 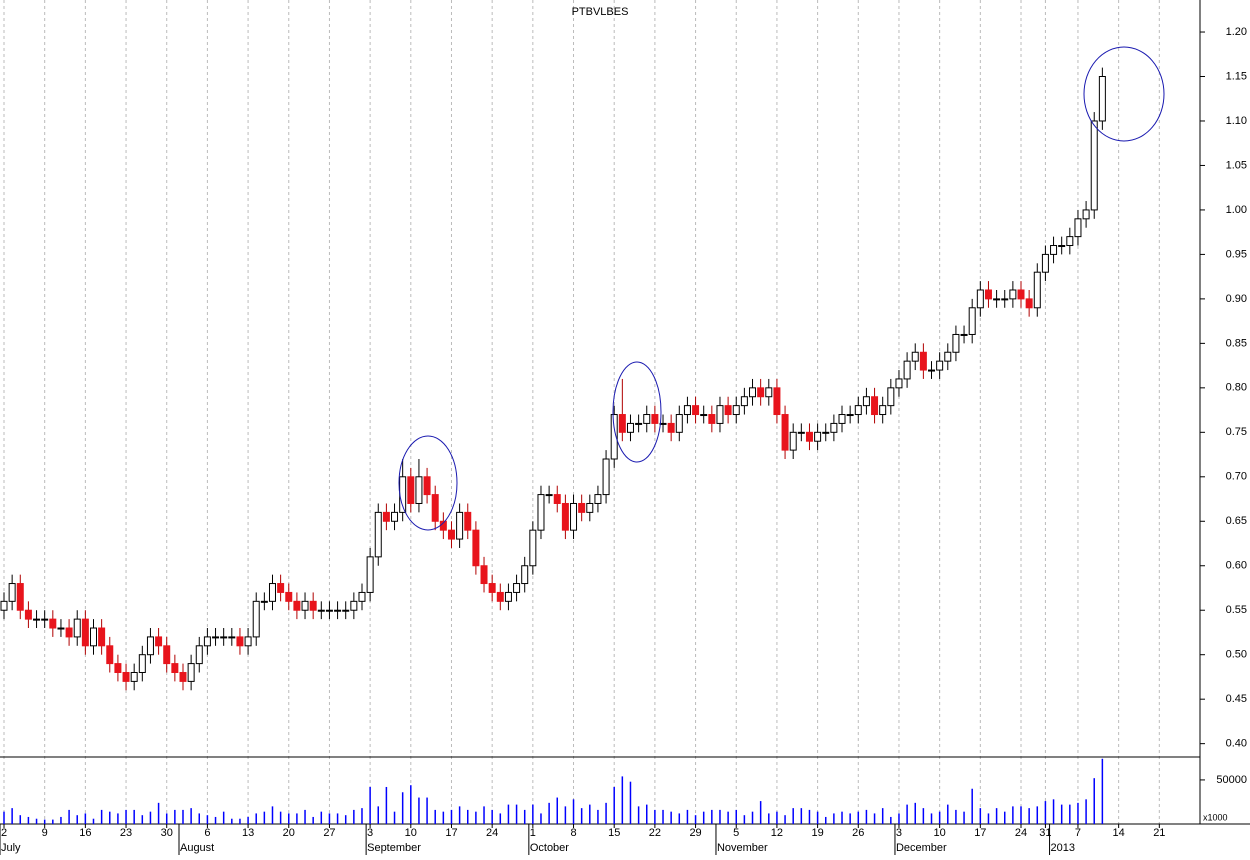 What do you see at coordinates (85, 833) in the screenshot?
I see `x-tick-label: 16` at bounding box center [85, 833].